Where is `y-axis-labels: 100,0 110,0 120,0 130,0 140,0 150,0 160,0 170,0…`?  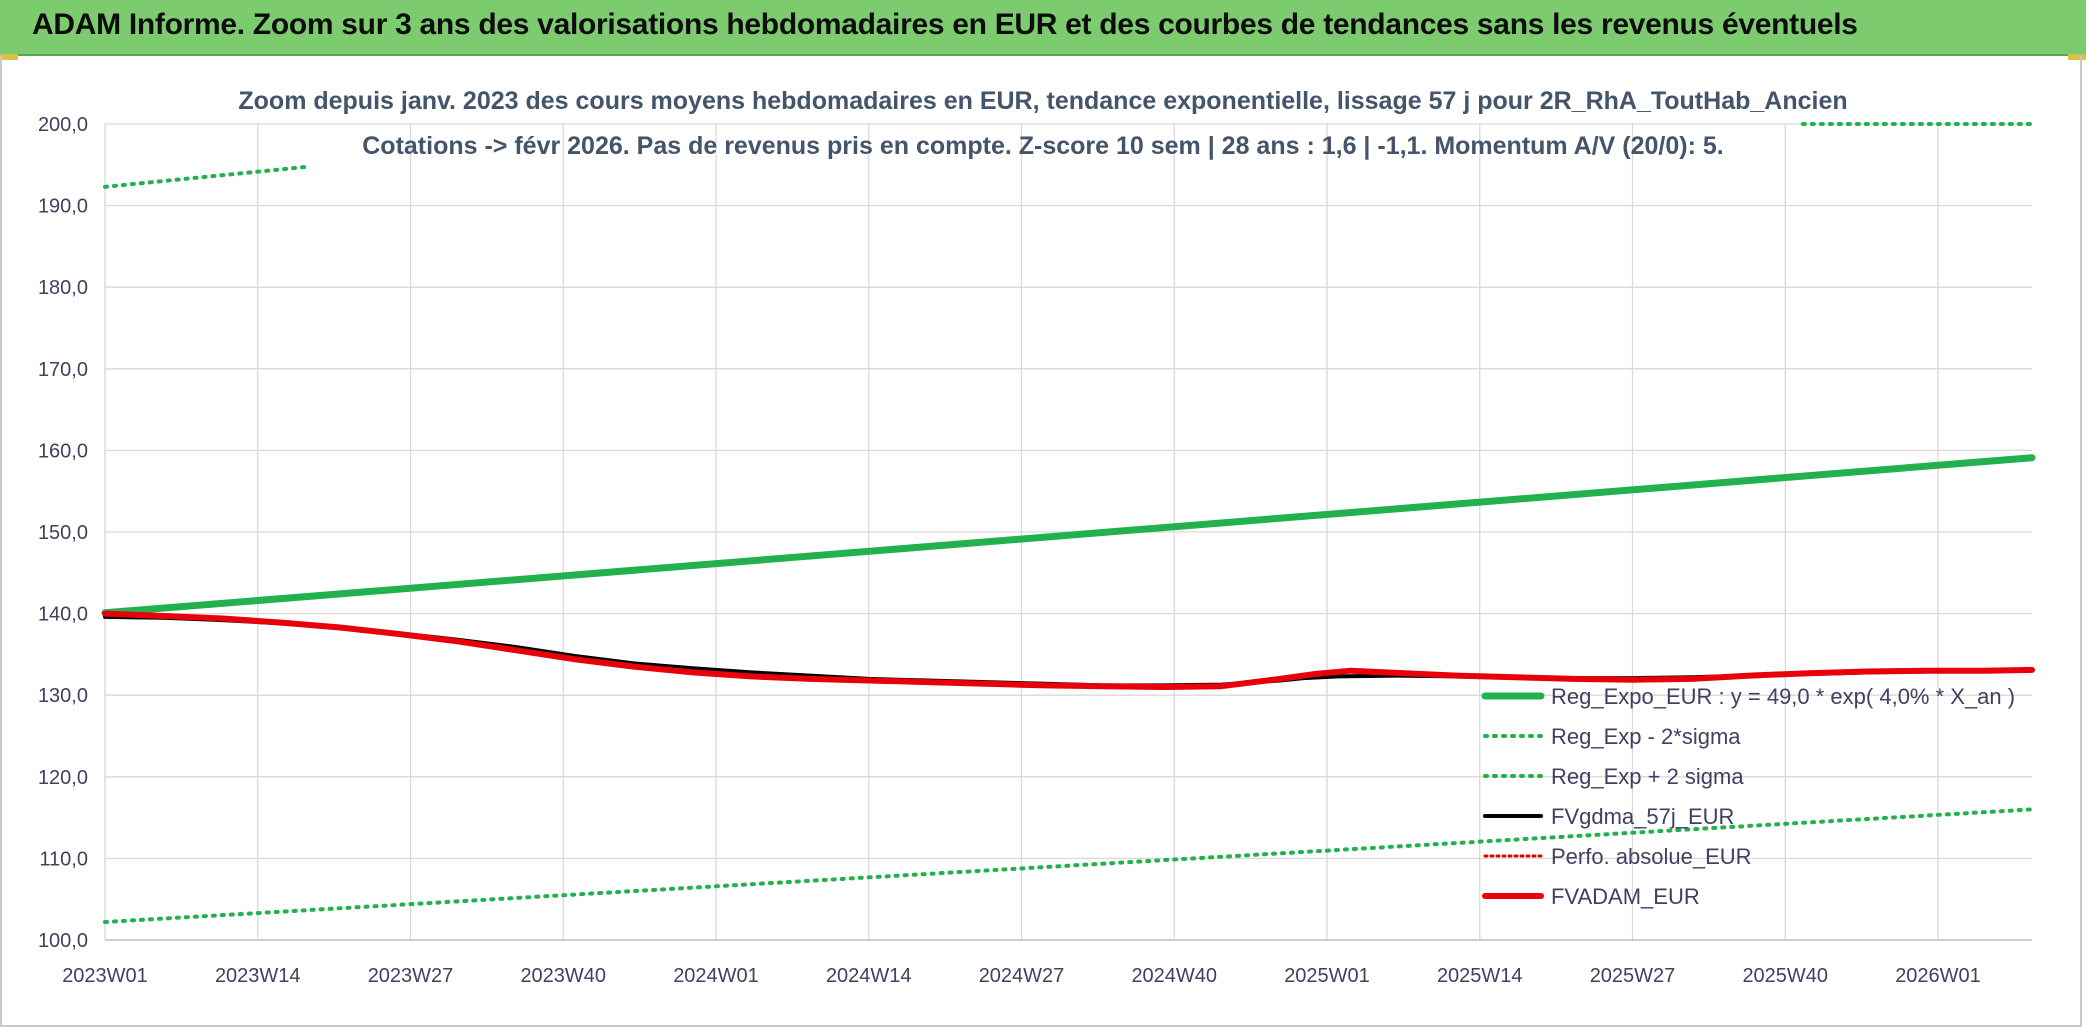 y-axis-labels: 100,0 110,0 120,0 130,0 140,0 150,0 160,0 170,0… is located at coordinates (63, 533).